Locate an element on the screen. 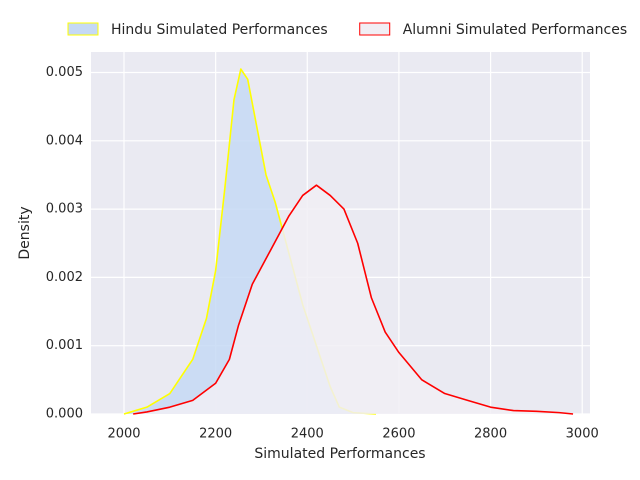 The image size is (640, 480). x-tick-label: 2400 is located at coordinates (307, 434).